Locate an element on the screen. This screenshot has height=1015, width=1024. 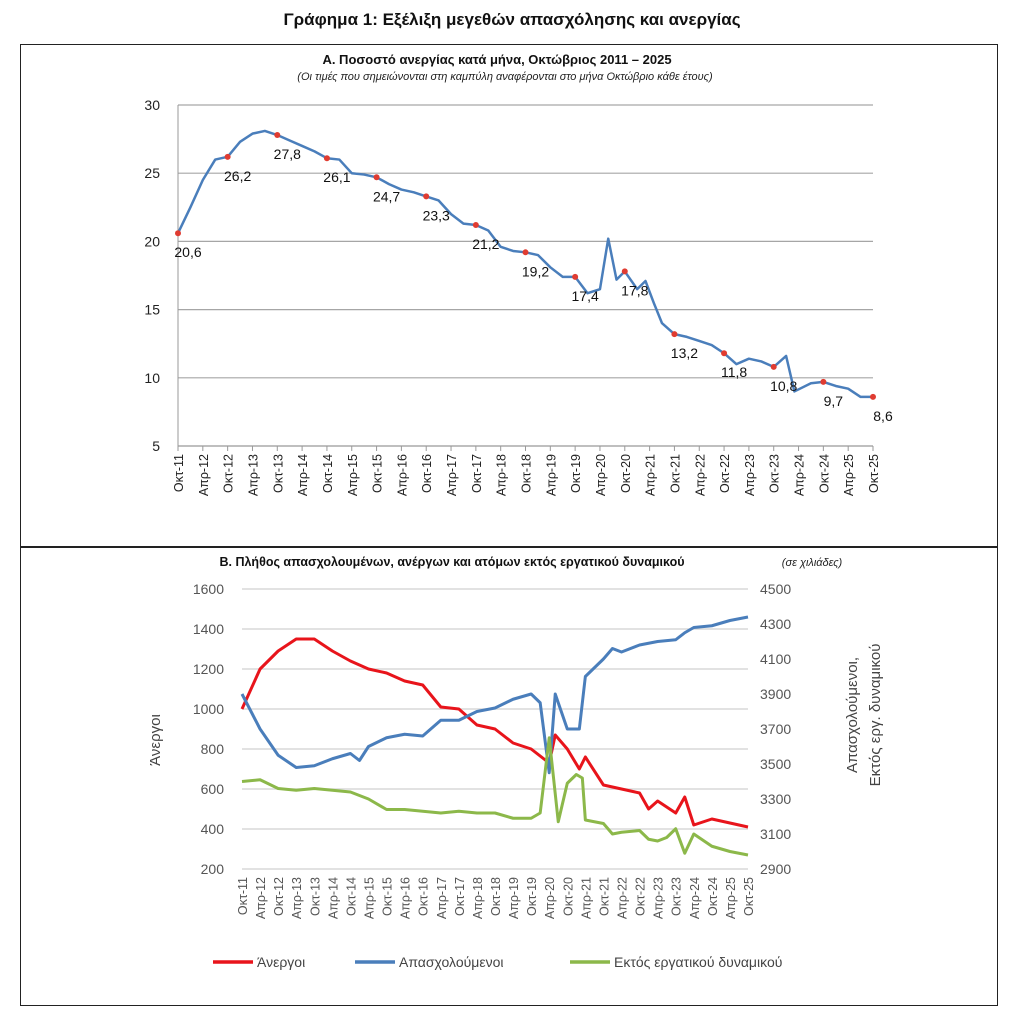
y-tick-label: 25 is located at coordinates (152, 173).